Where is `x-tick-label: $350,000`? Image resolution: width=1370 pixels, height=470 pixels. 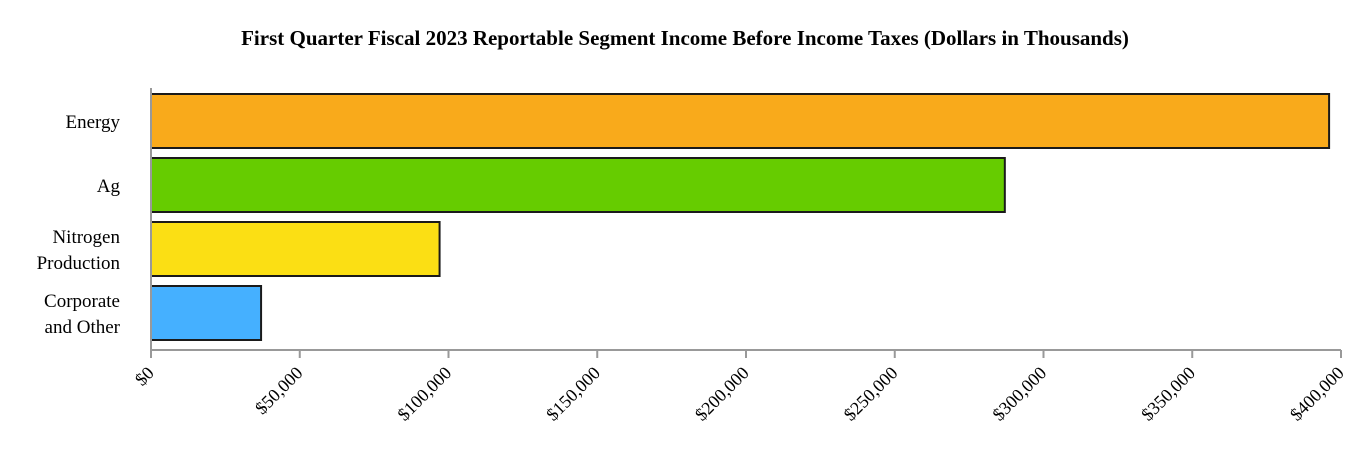
x-tick-label: $350,000 is located at coordinates (1168, 394).